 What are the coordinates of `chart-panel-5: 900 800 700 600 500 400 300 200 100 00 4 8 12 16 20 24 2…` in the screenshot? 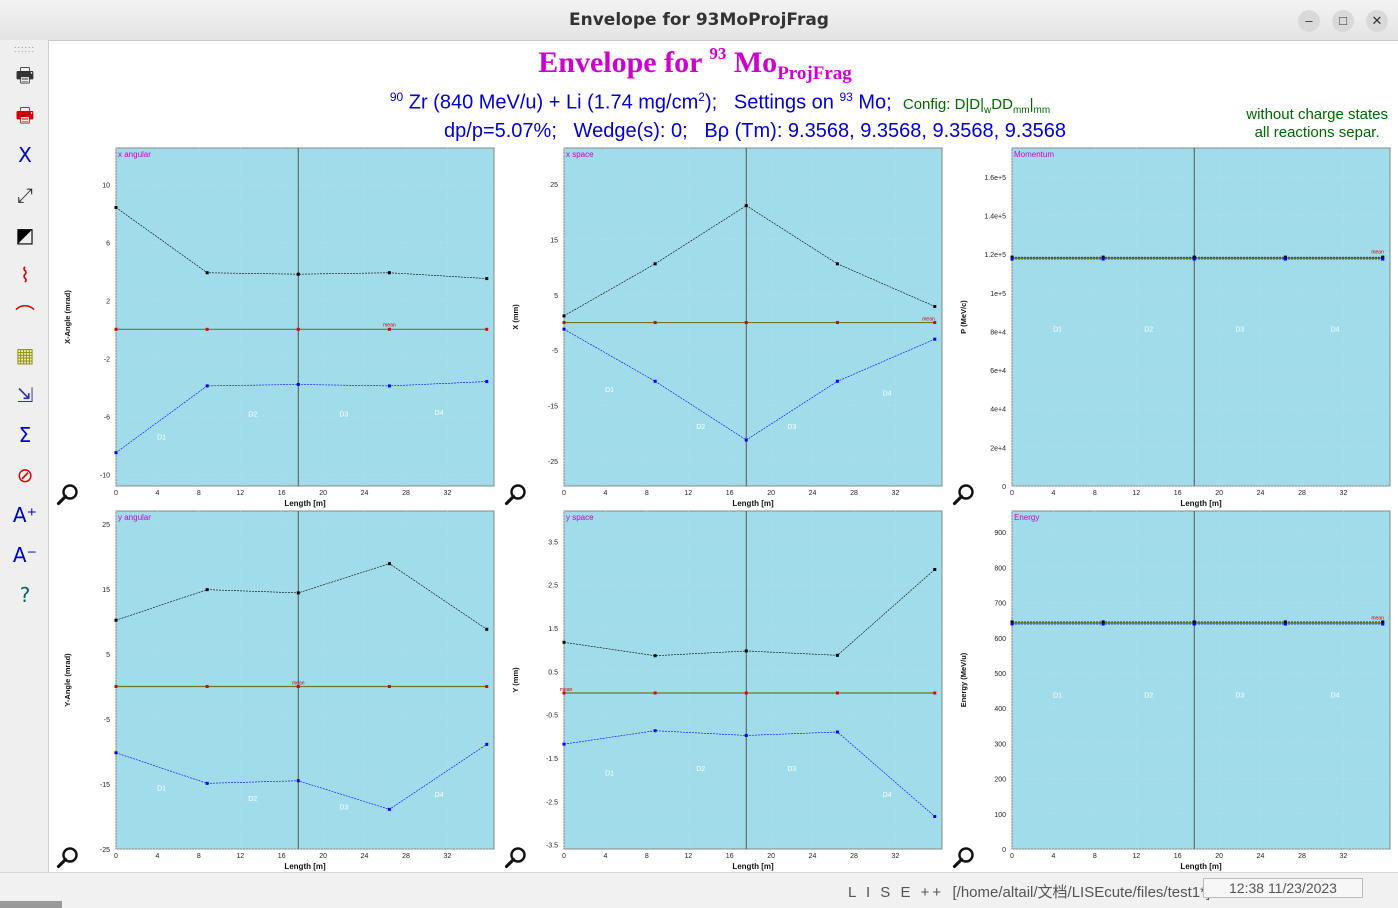 It's located at (1170, 690).